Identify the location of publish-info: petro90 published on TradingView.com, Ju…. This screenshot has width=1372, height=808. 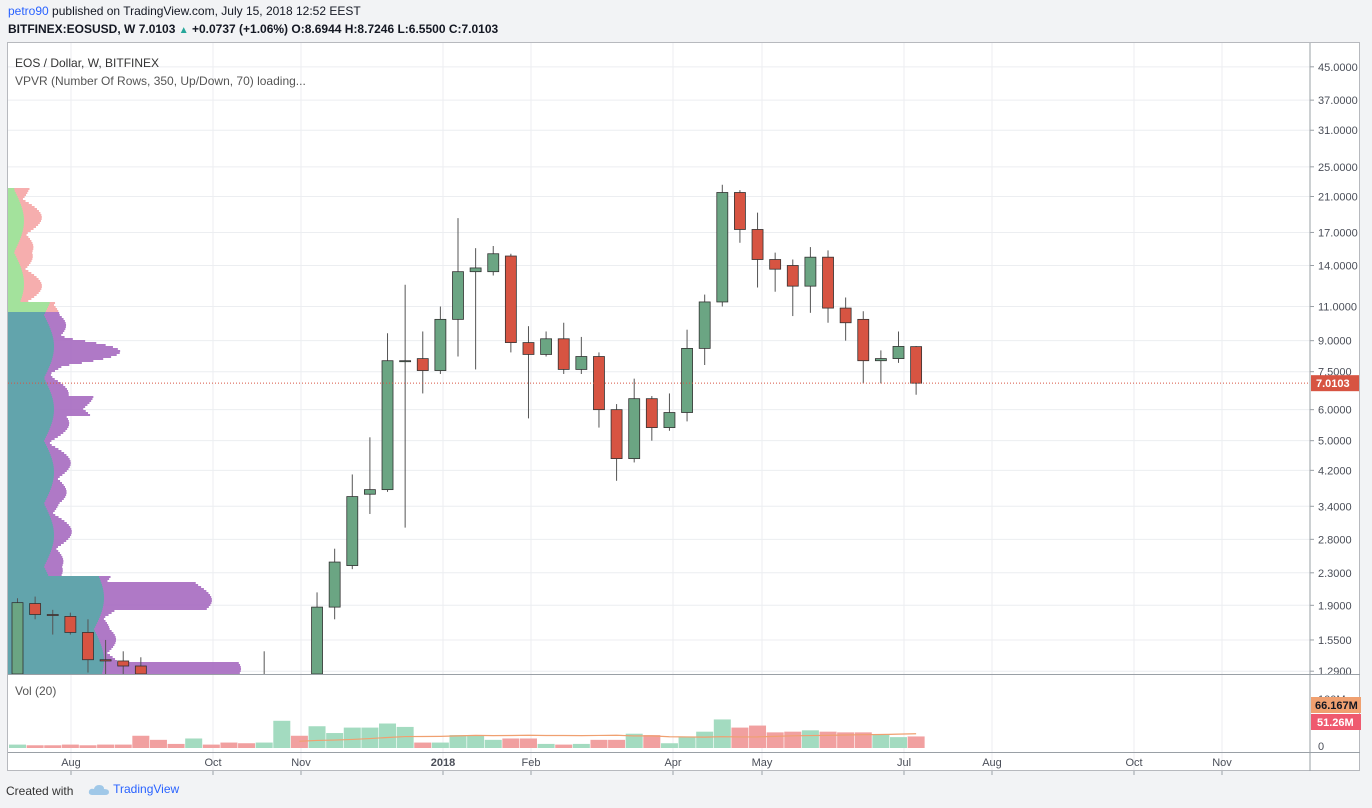
(184, 11).